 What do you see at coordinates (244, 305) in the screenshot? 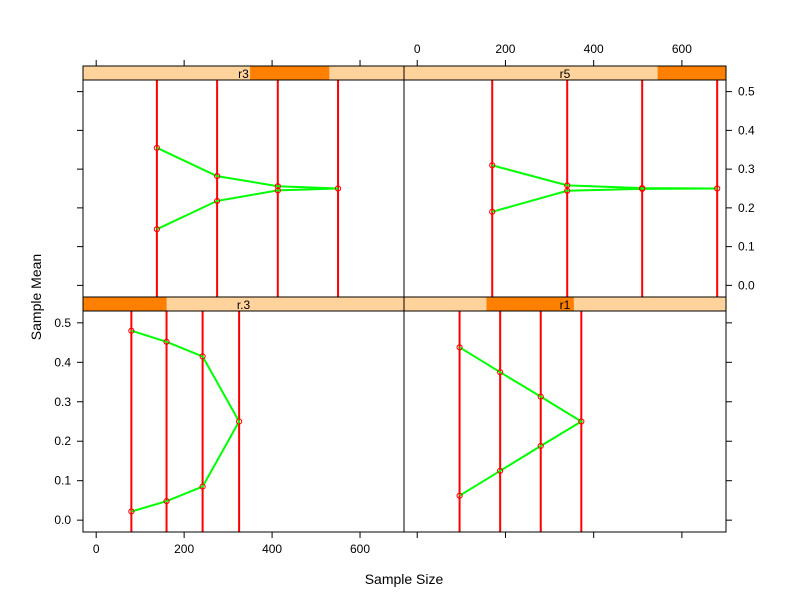
I see `strip-label: r.3` at bounding box center [244, 305].